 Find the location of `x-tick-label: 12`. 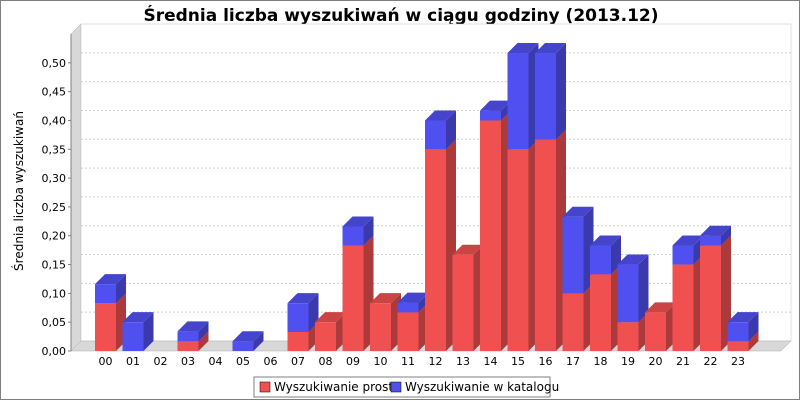

x-tick-label: 12 is located at coordinates (436, 361).